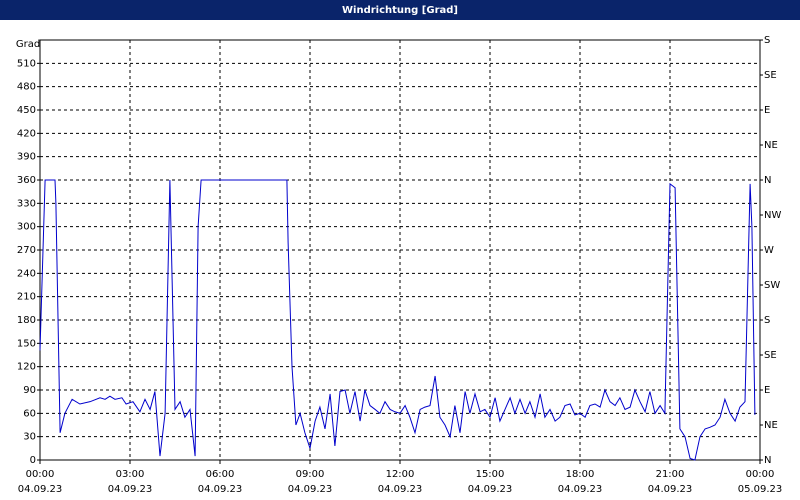 The height and width of the screenshot is (500, 800). I want to click on y-tick-label: 420, so click(26, 133).